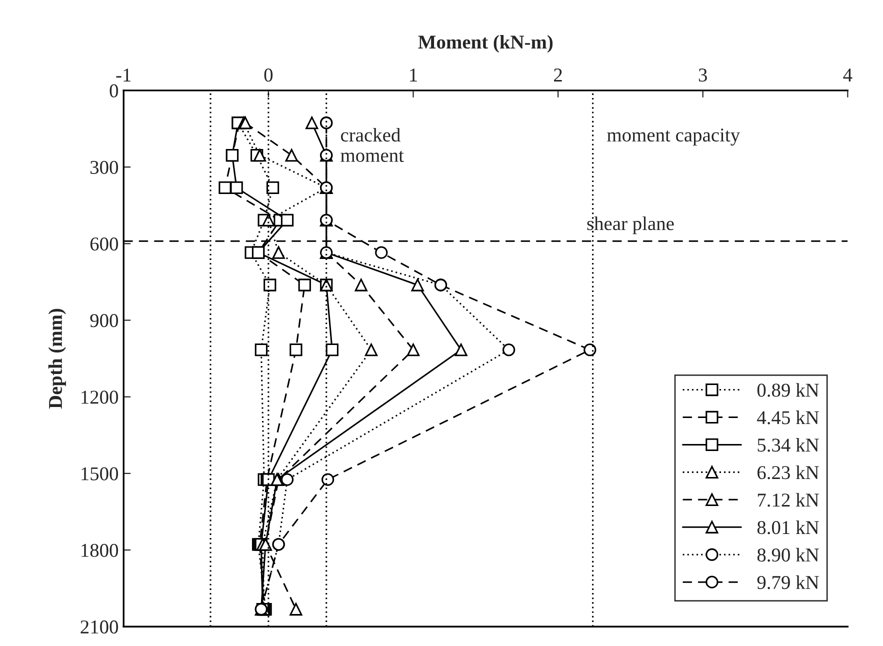  Describe the element at coordinates (788, 527) in the screenshot. I see `legend-label: 8.01 kN` at that location.